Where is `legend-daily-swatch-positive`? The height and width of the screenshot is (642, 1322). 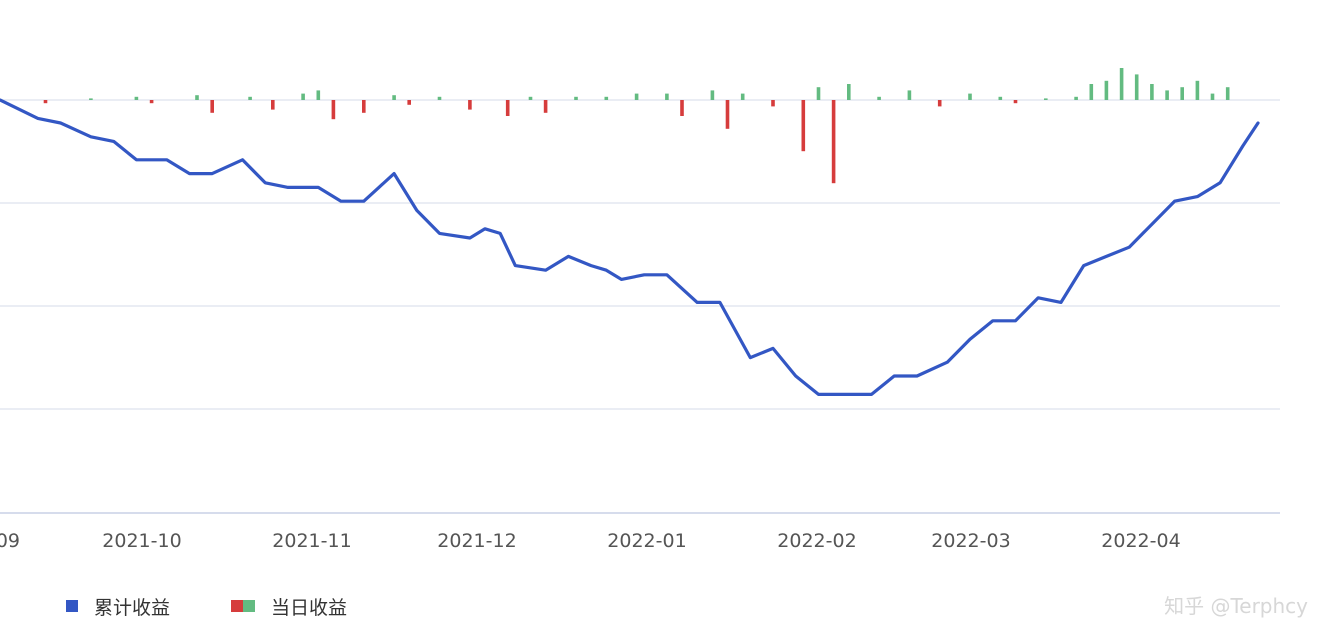 legend-daily-swatch-positive is located at coordinates (249, 606).